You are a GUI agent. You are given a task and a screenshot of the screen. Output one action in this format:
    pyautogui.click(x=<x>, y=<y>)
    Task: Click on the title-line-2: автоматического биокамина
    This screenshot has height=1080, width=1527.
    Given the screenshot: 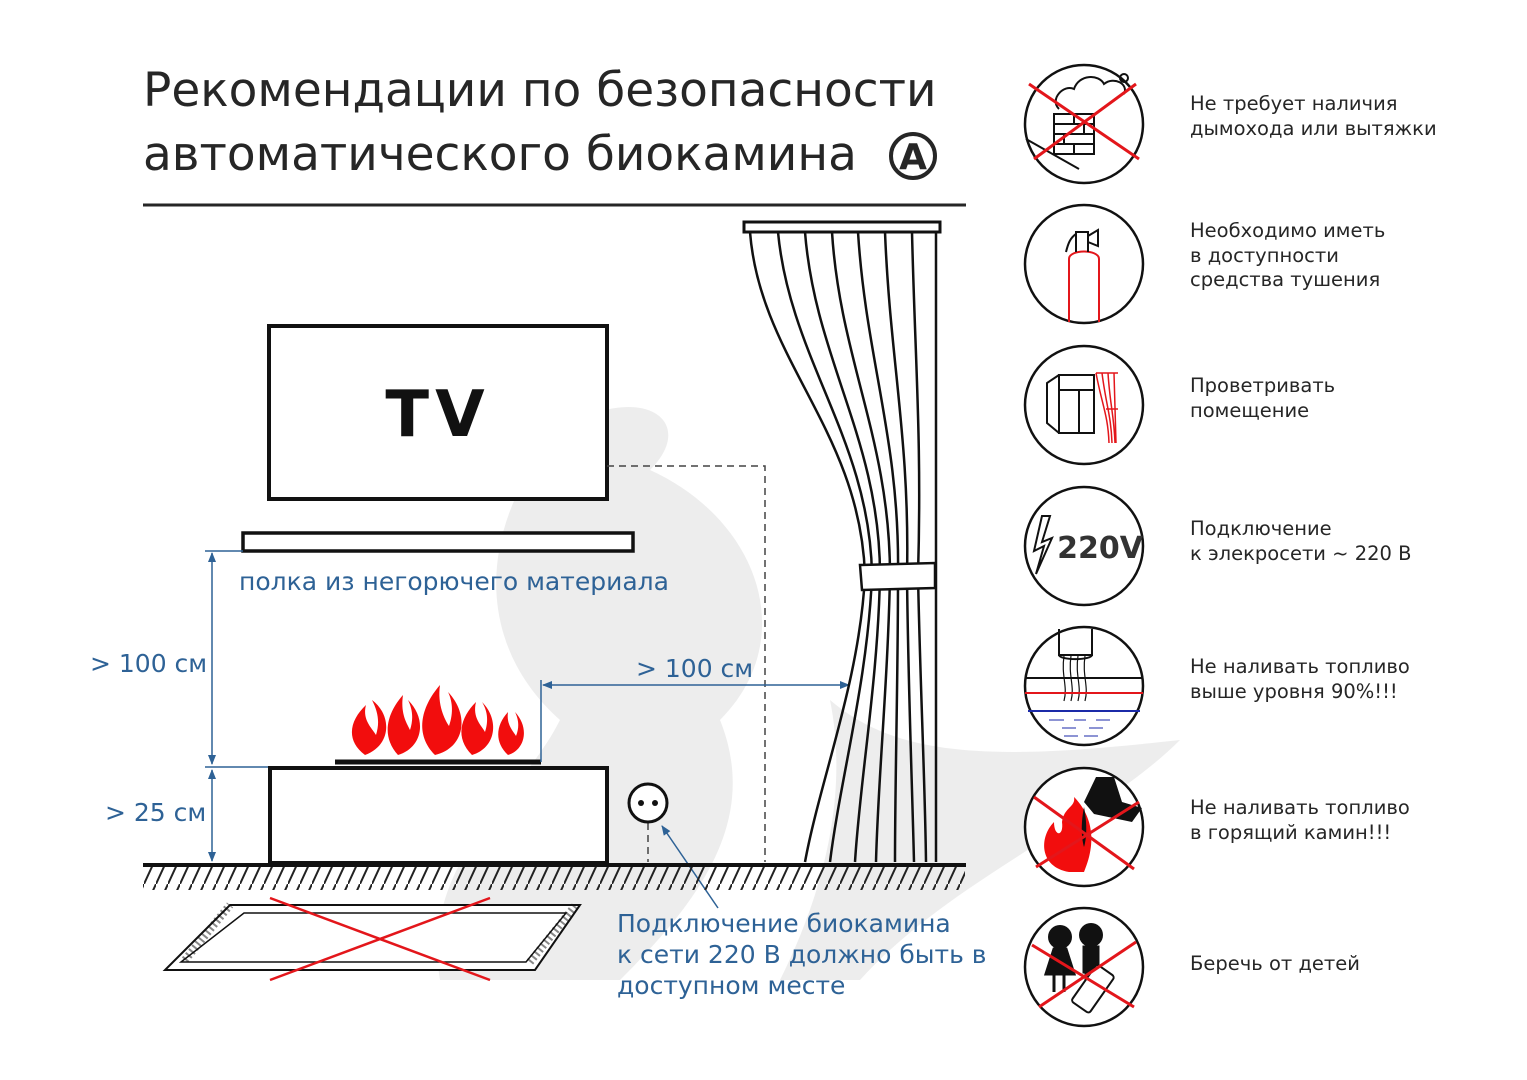 What is the action you would take?
    pyautogui.click(x=500, y=154)
    